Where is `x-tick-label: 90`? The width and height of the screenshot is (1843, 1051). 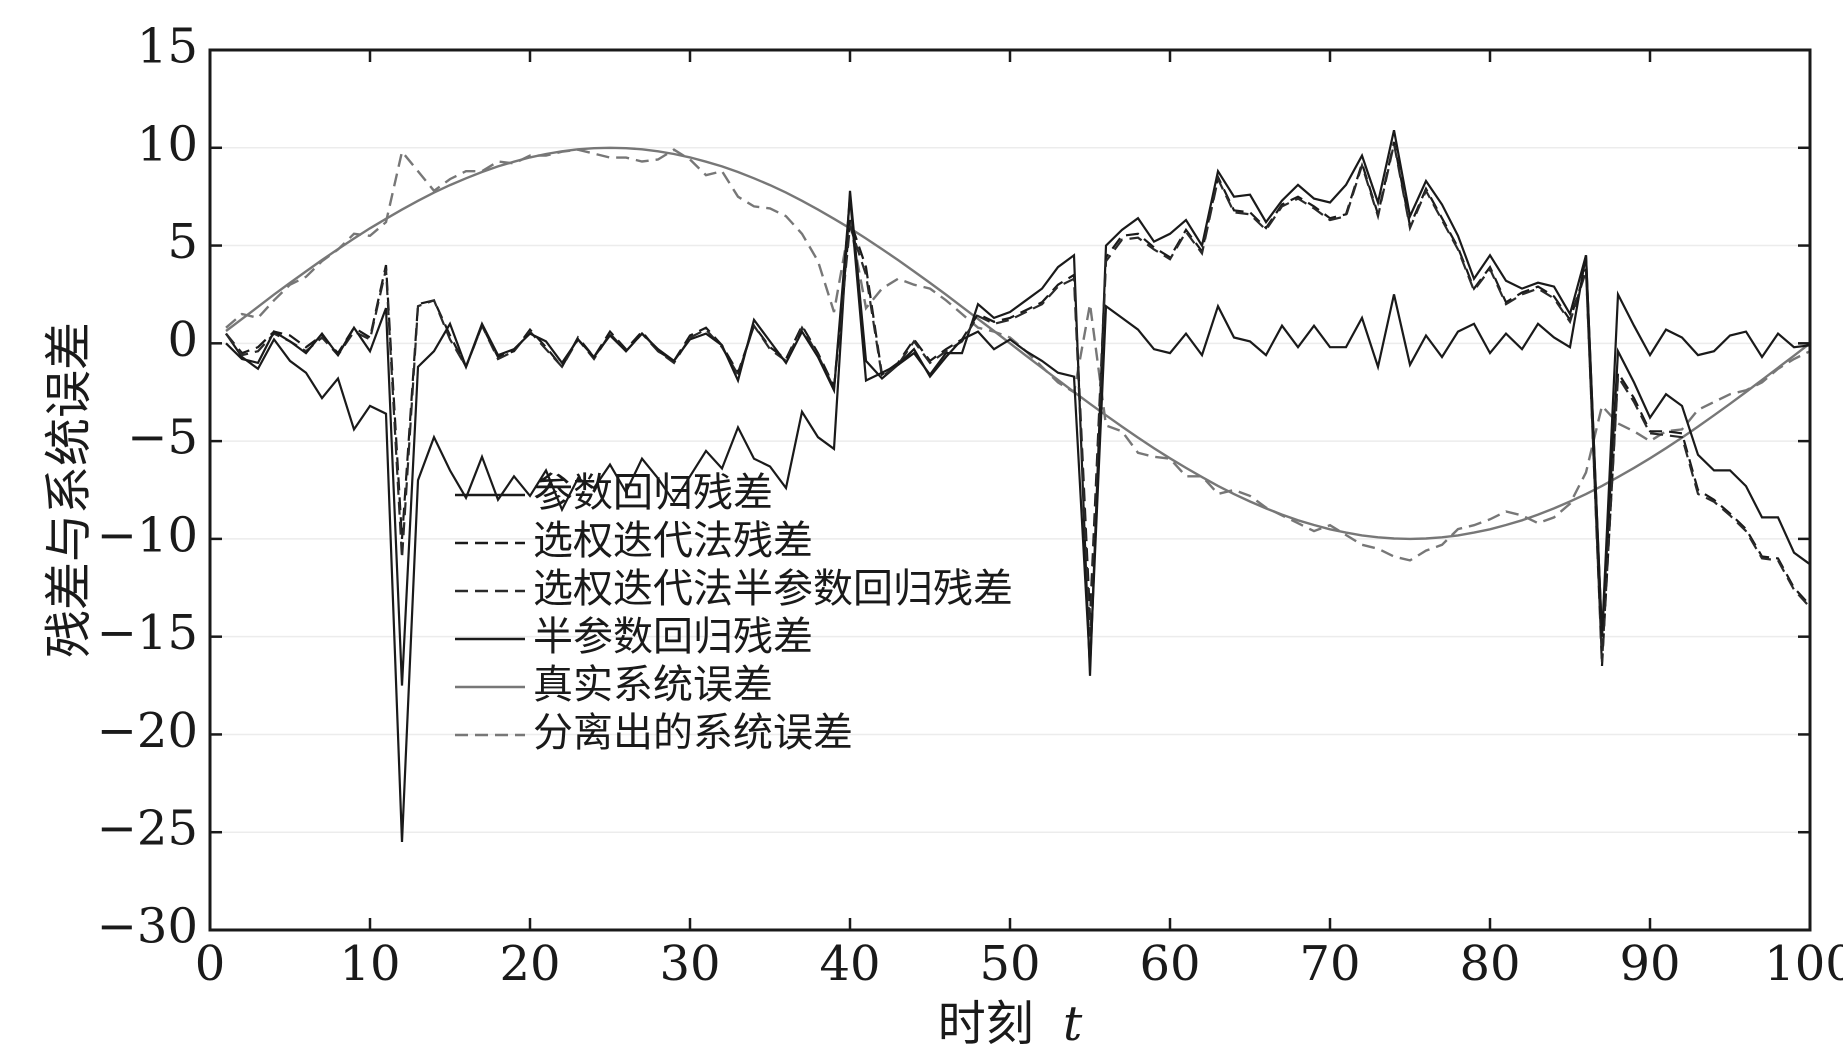
x-tick-label: 90 is located at coordinates (1649, 964).